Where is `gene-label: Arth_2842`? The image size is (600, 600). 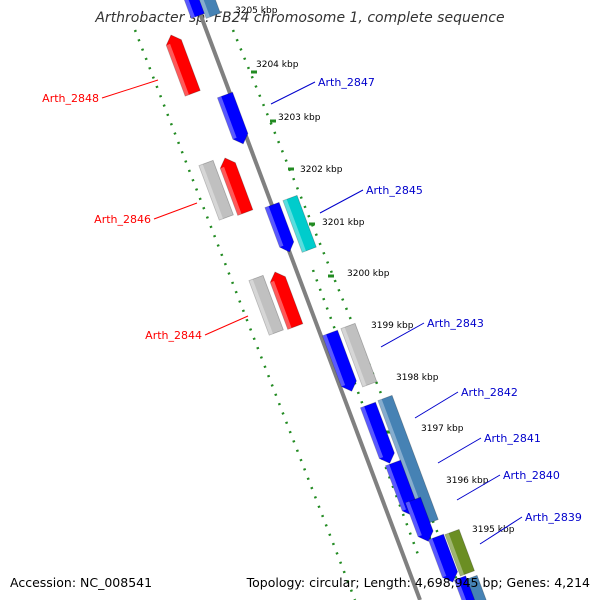
gene-label: Arth_2842 is located at coordinates (489, 392).